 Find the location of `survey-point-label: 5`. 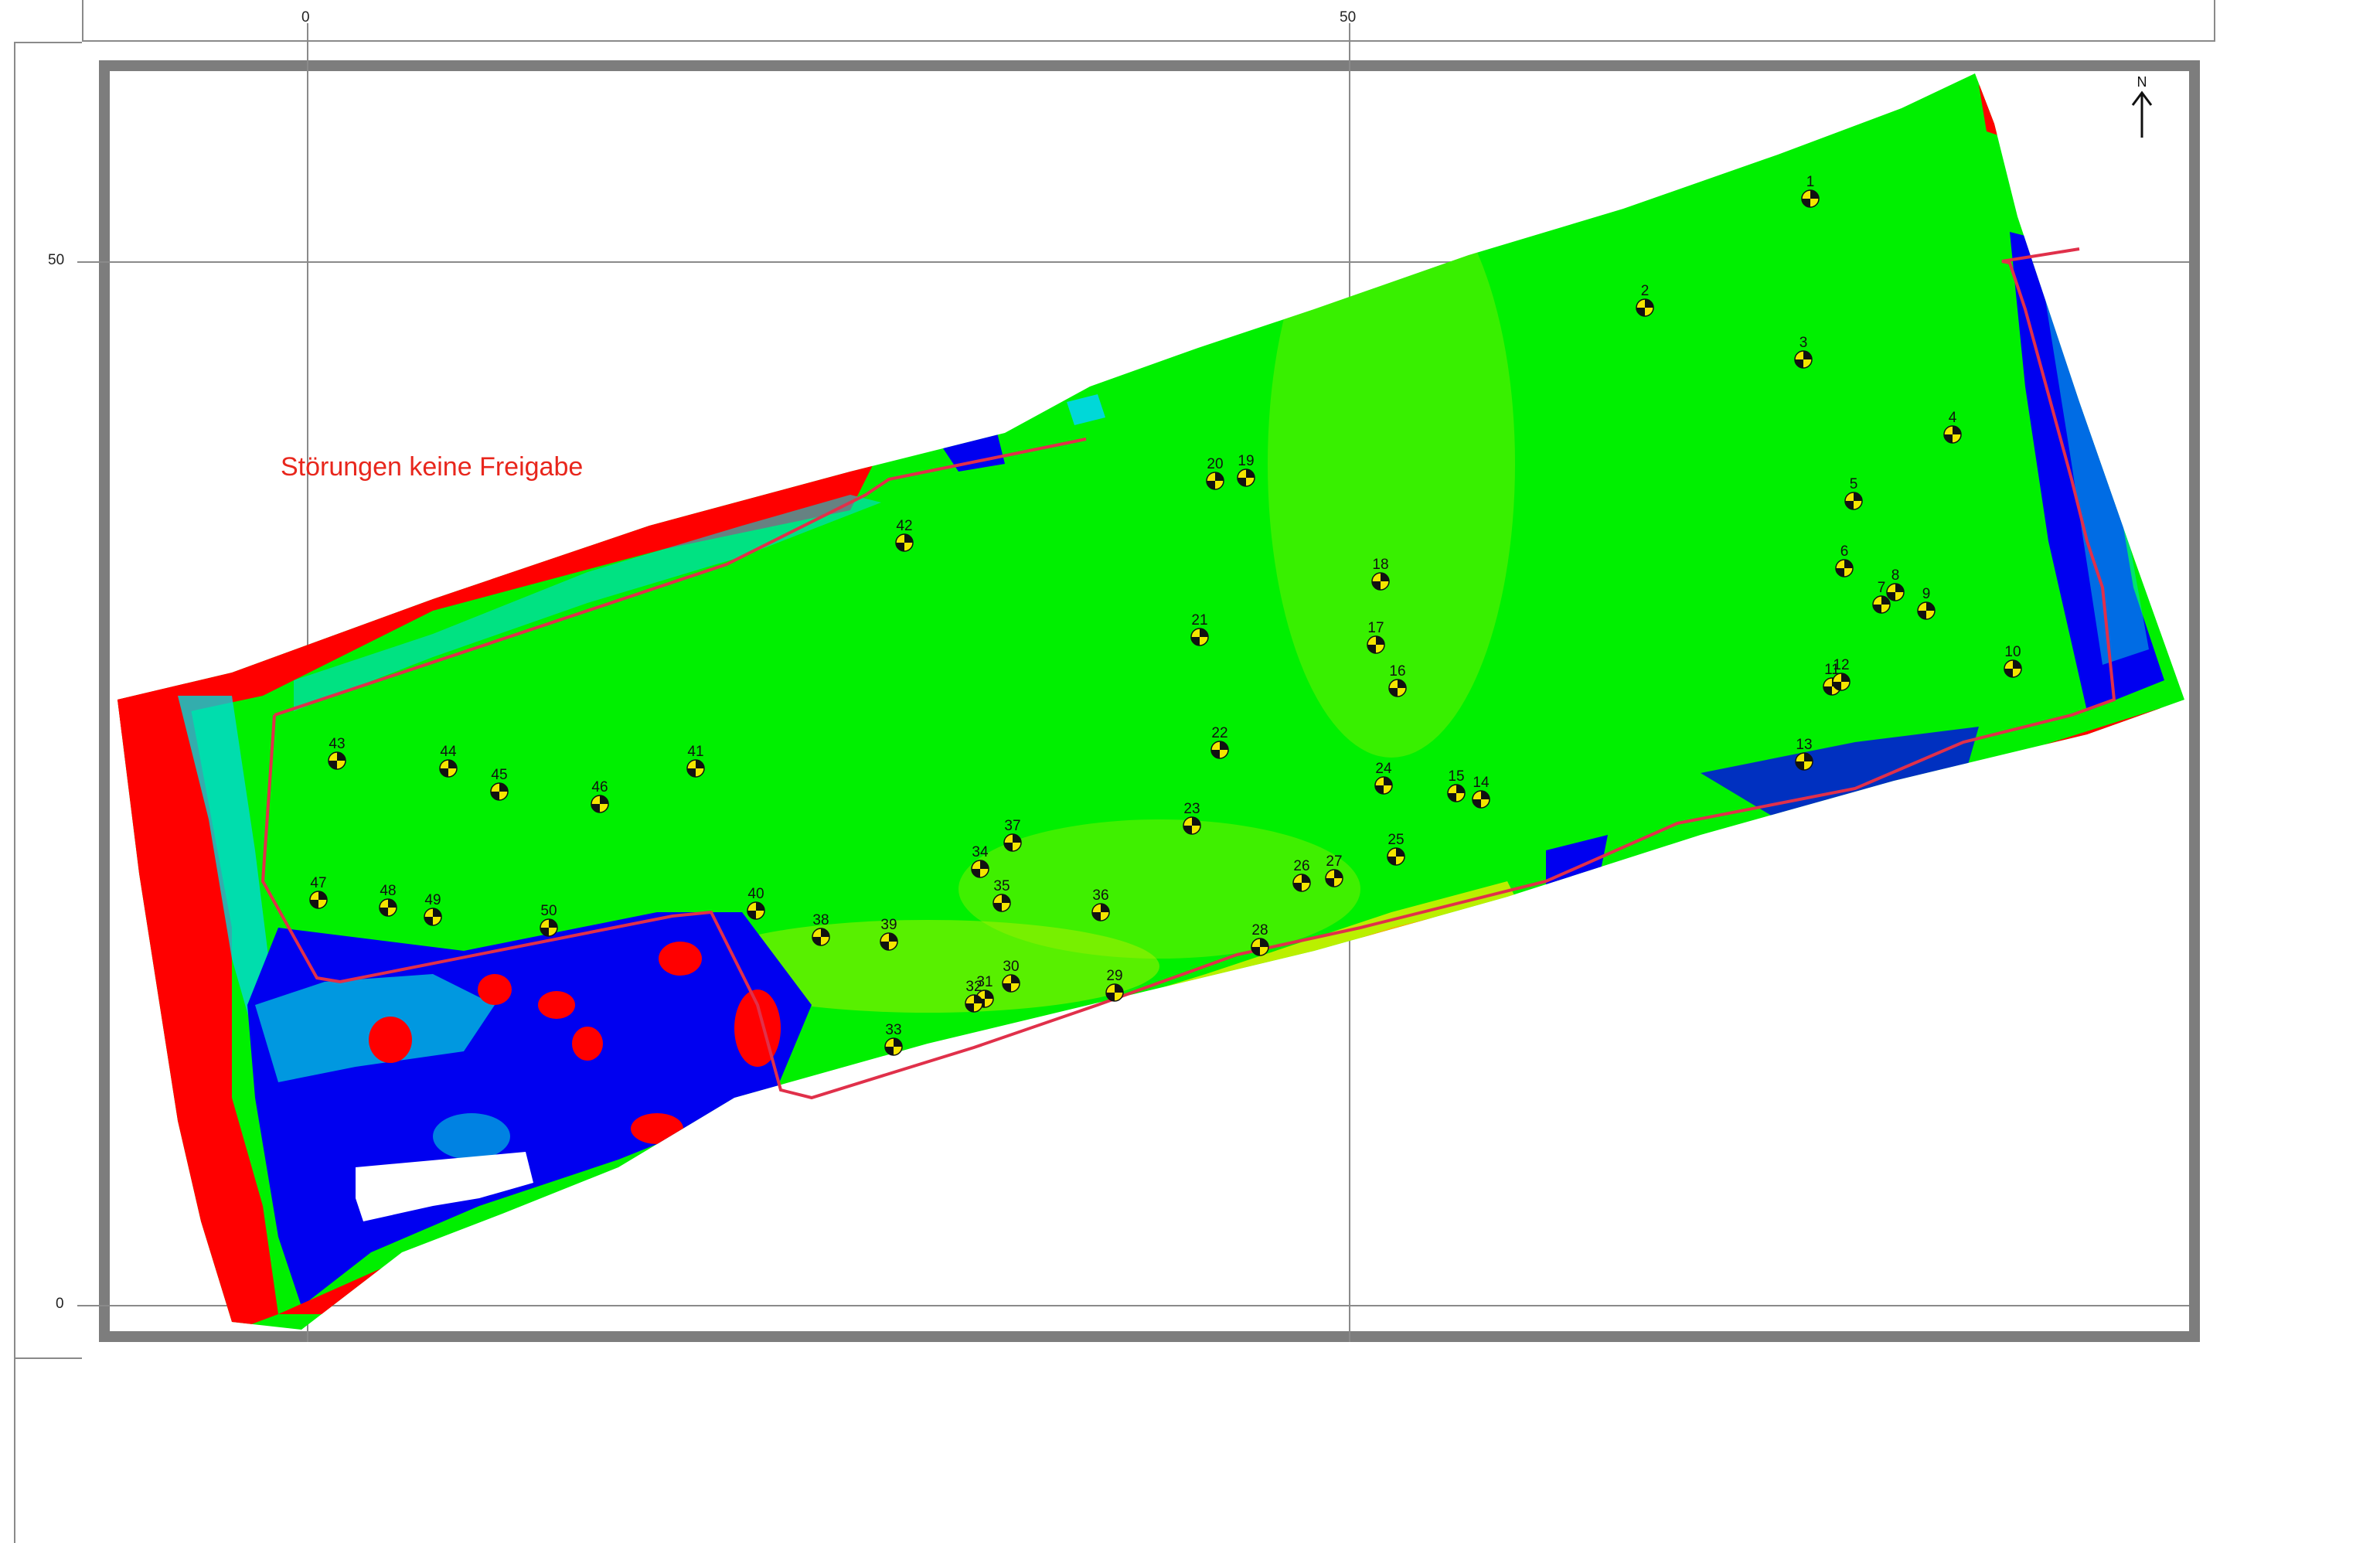

survey-point-label: 5 is located at coordinates (1854, 484).